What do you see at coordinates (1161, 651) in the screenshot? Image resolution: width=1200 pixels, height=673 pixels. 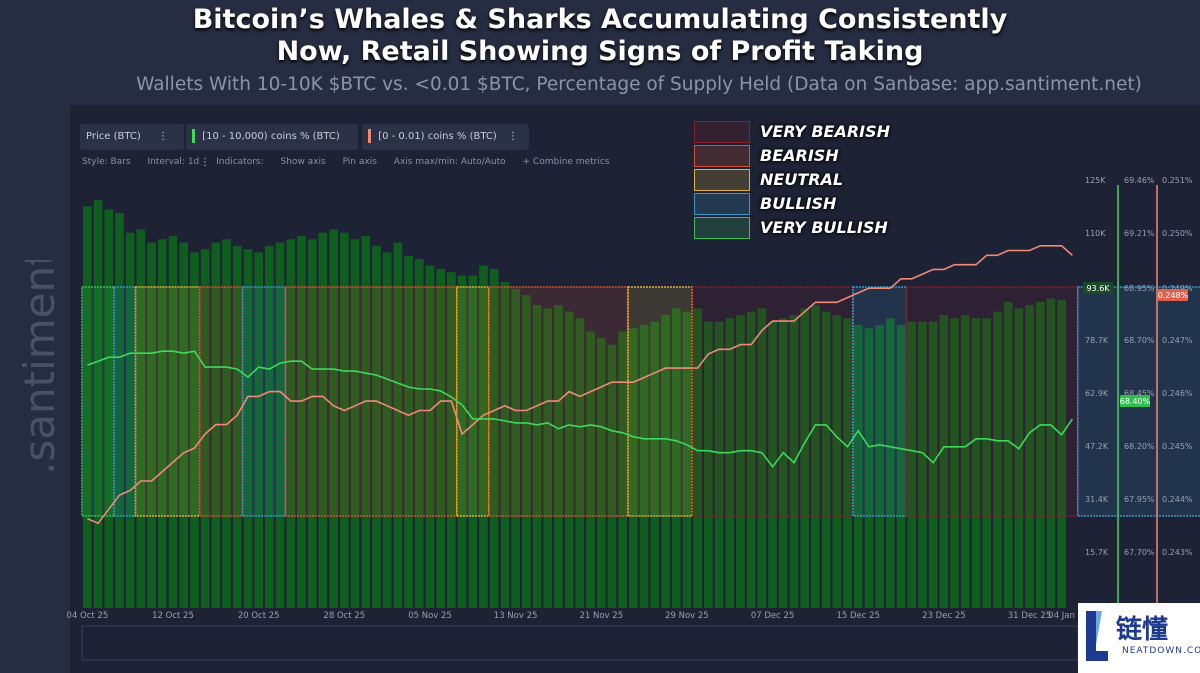 I see `logo-en-text: NEATDOWN.COM` at bounding box center [1161, 651].